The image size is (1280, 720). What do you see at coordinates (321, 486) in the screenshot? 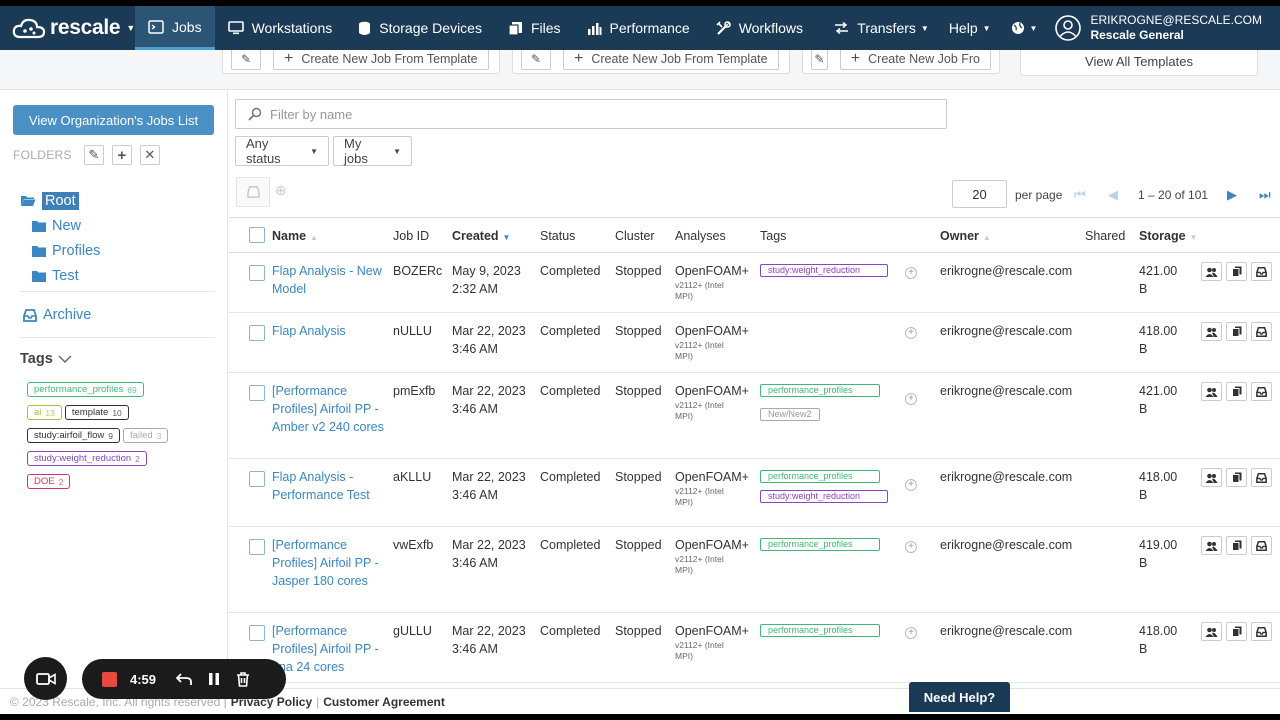
I see `job-name-link: Flap Analysis - Performance Test` at bounding box center [321, 486].